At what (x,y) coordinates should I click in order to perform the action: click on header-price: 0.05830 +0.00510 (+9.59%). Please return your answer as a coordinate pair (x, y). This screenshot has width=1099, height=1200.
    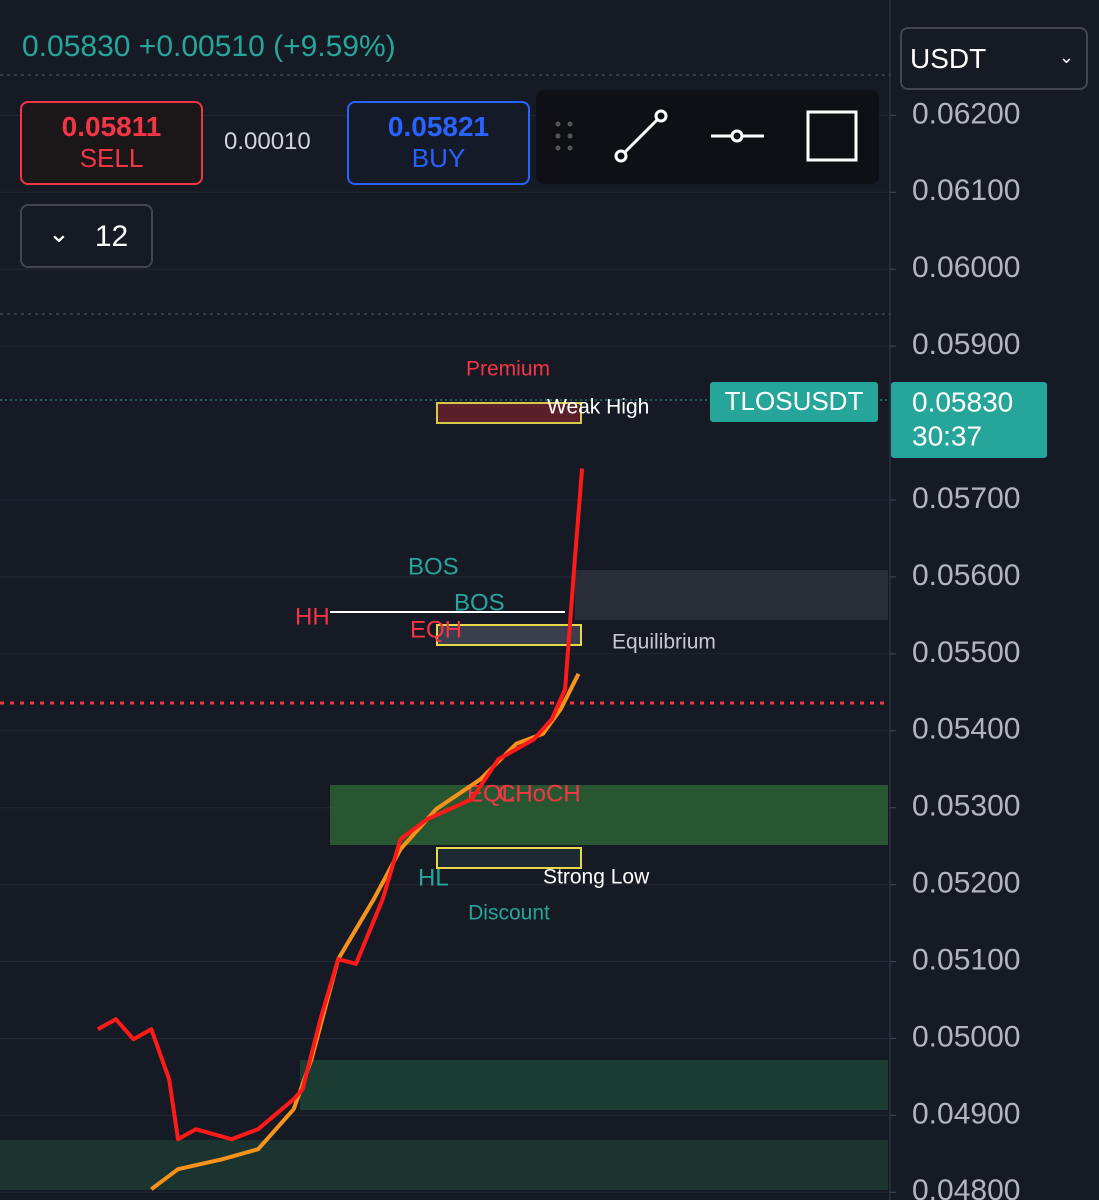
    Looking at the image, I should click on (209, 47).